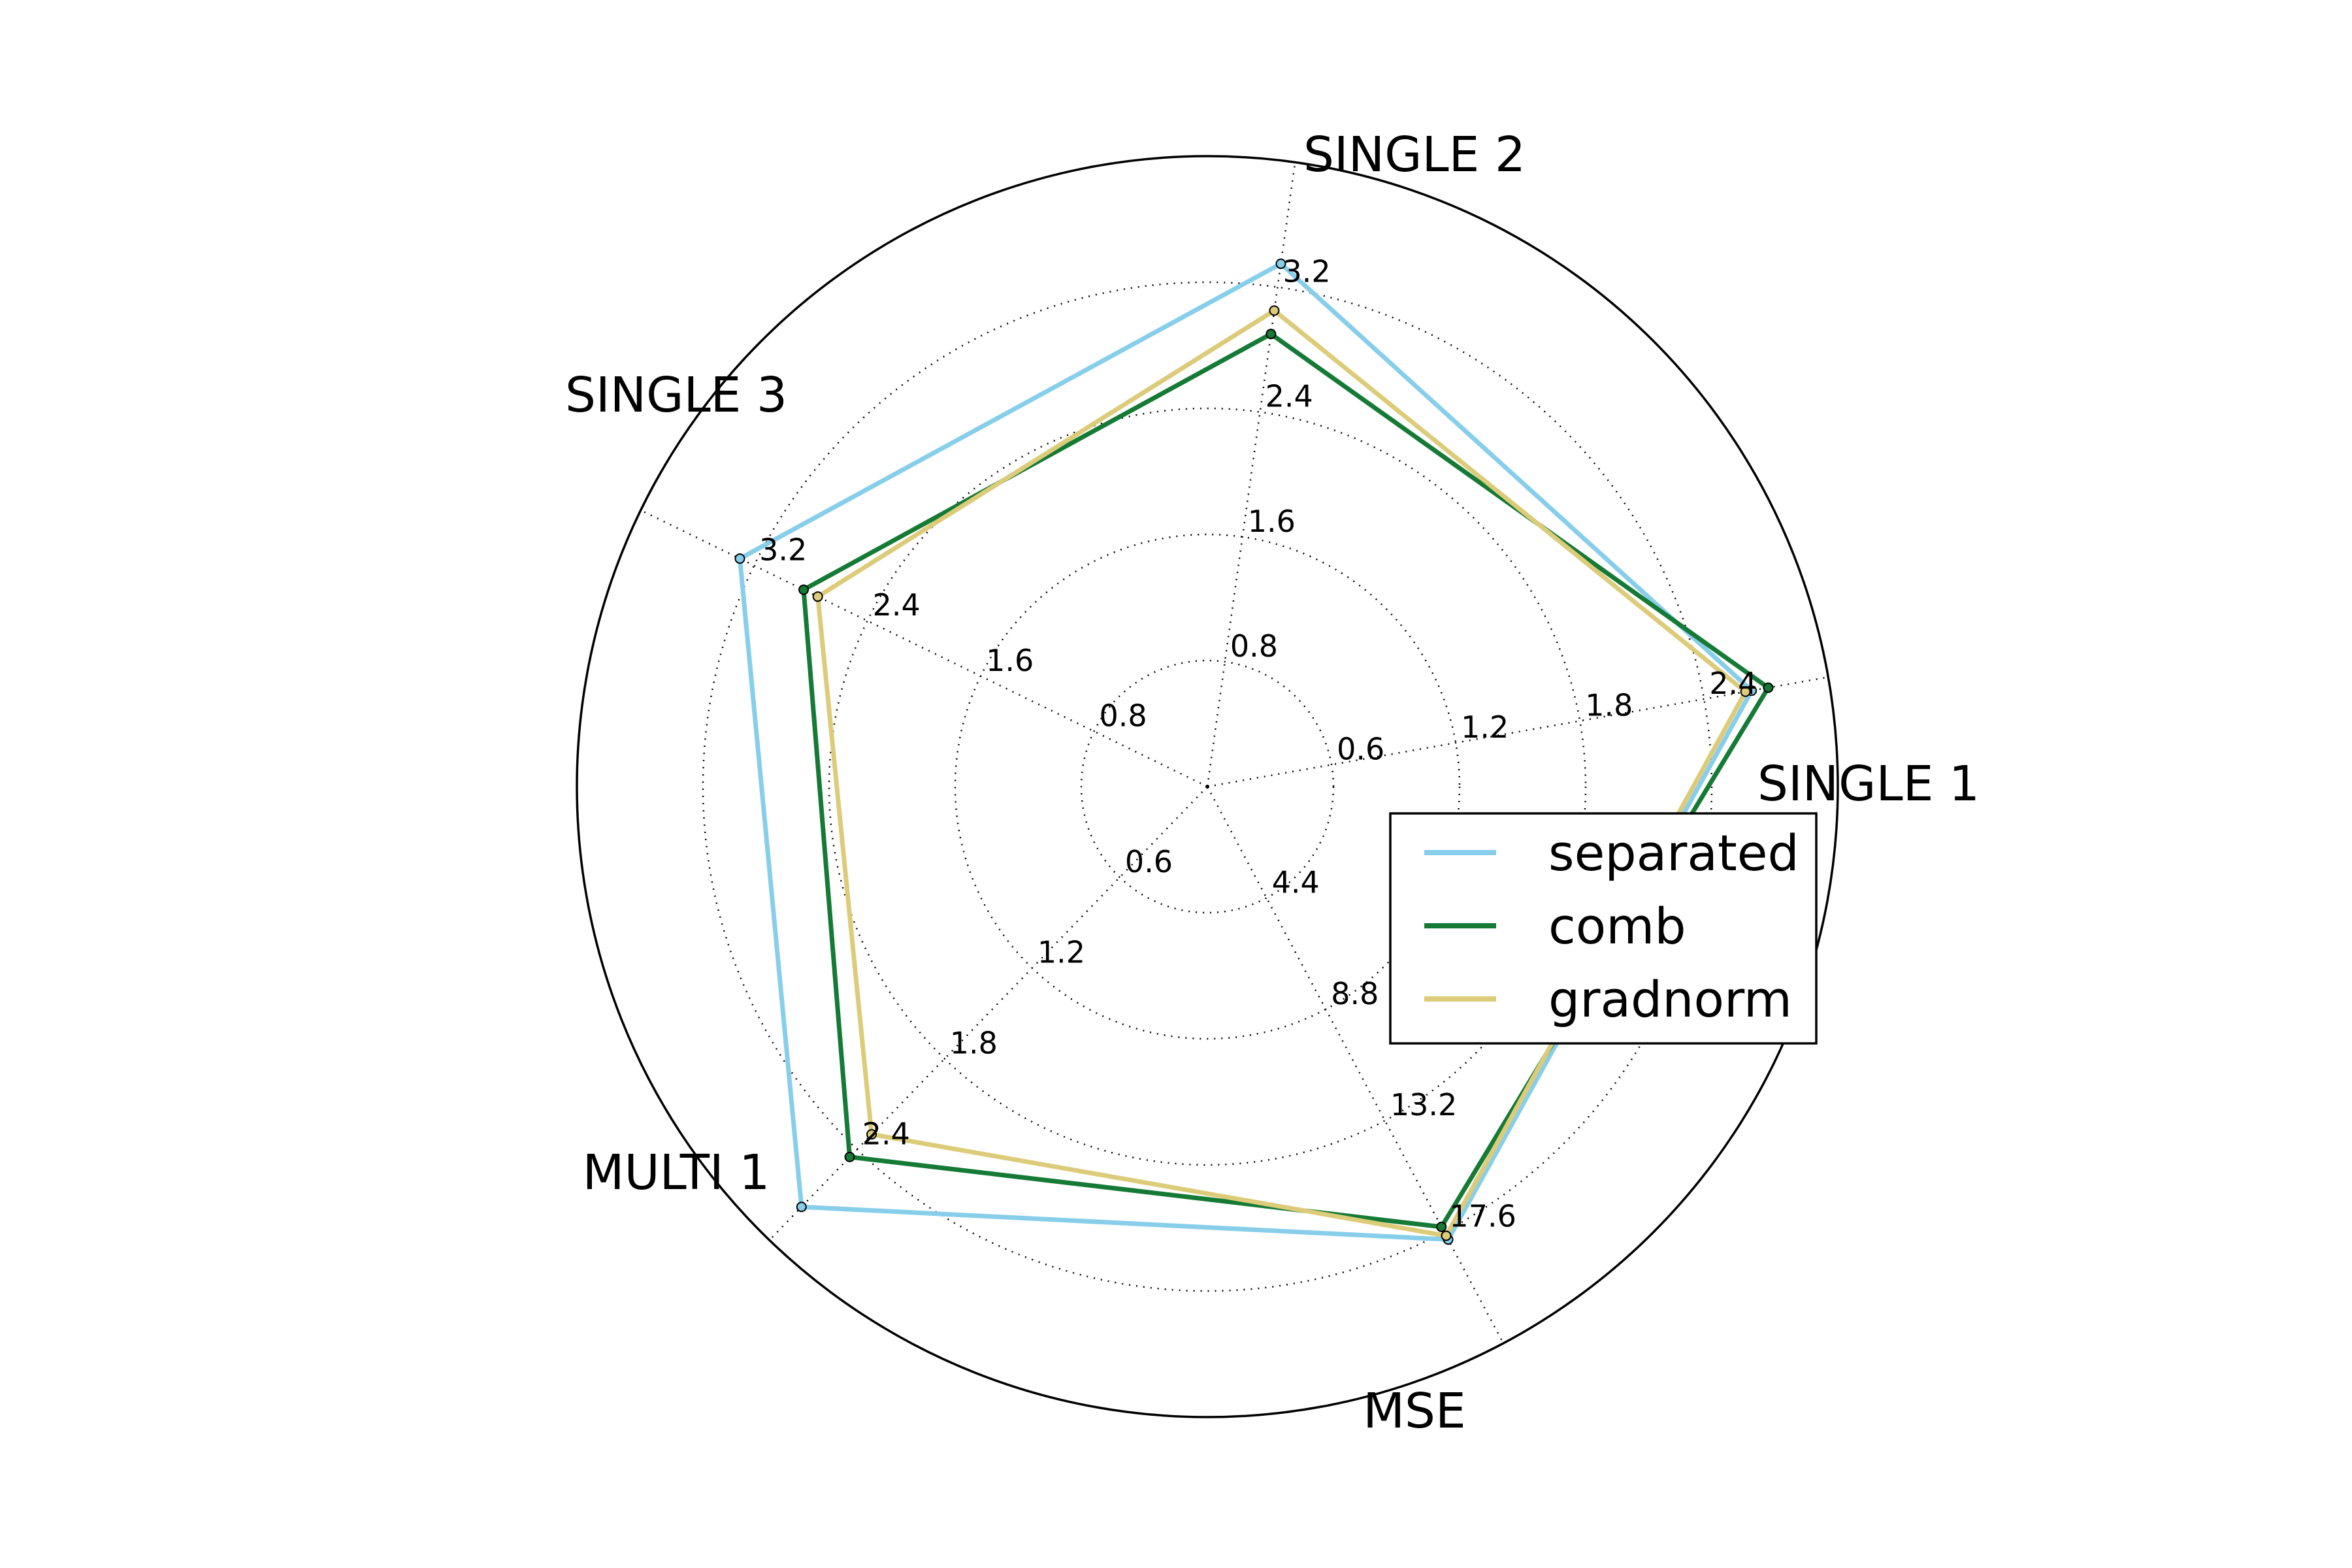 This screenshot has height=1568, width=2352. What do you see at coordinates (1414, 1411) in the screenshot?
I see `axis-label-5: MSE` at bounding box center [1414, 1411].